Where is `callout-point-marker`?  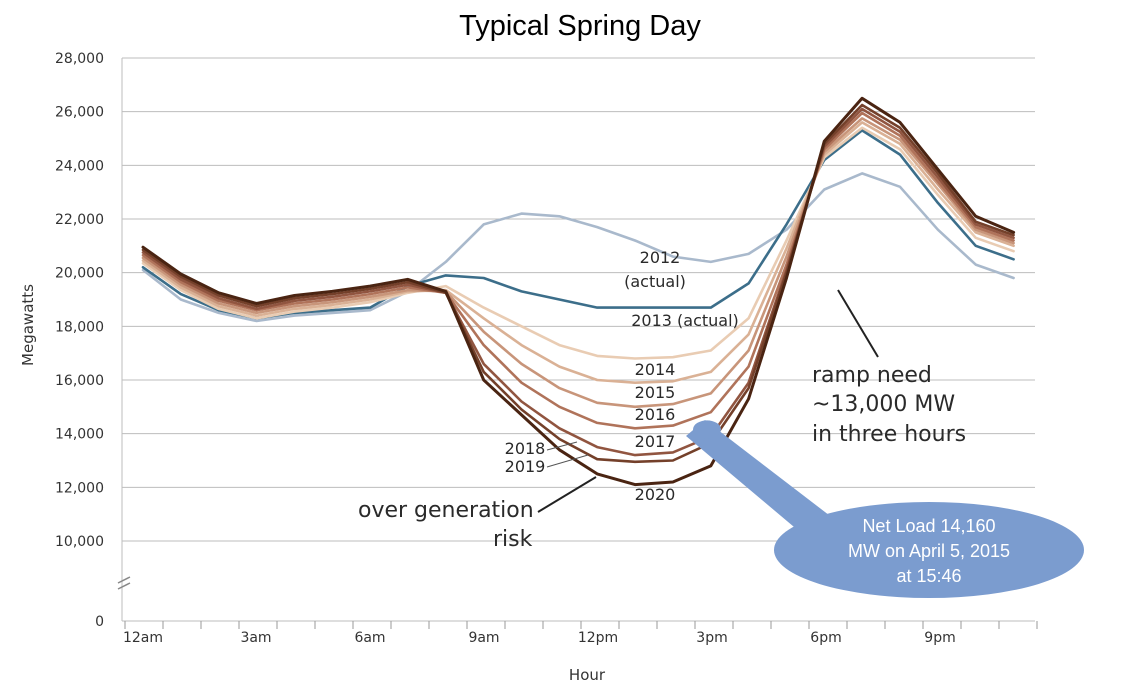 callout-point-marker is located at coordinates (707, 429).